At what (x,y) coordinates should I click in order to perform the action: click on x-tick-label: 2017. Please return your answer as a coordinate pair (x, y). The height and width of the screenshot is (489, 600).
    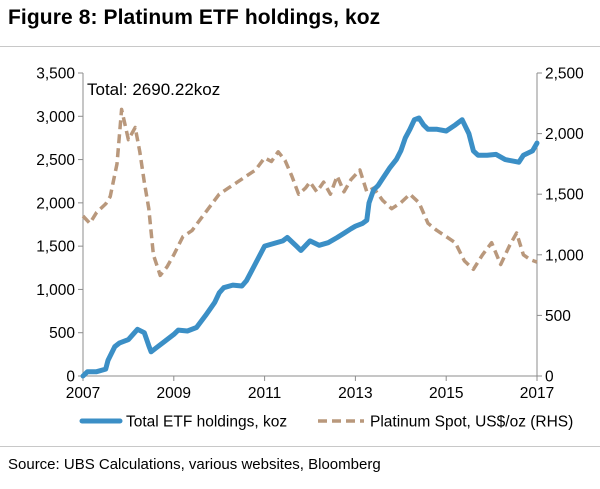
    Looking at the image, I should click on (537, 393).